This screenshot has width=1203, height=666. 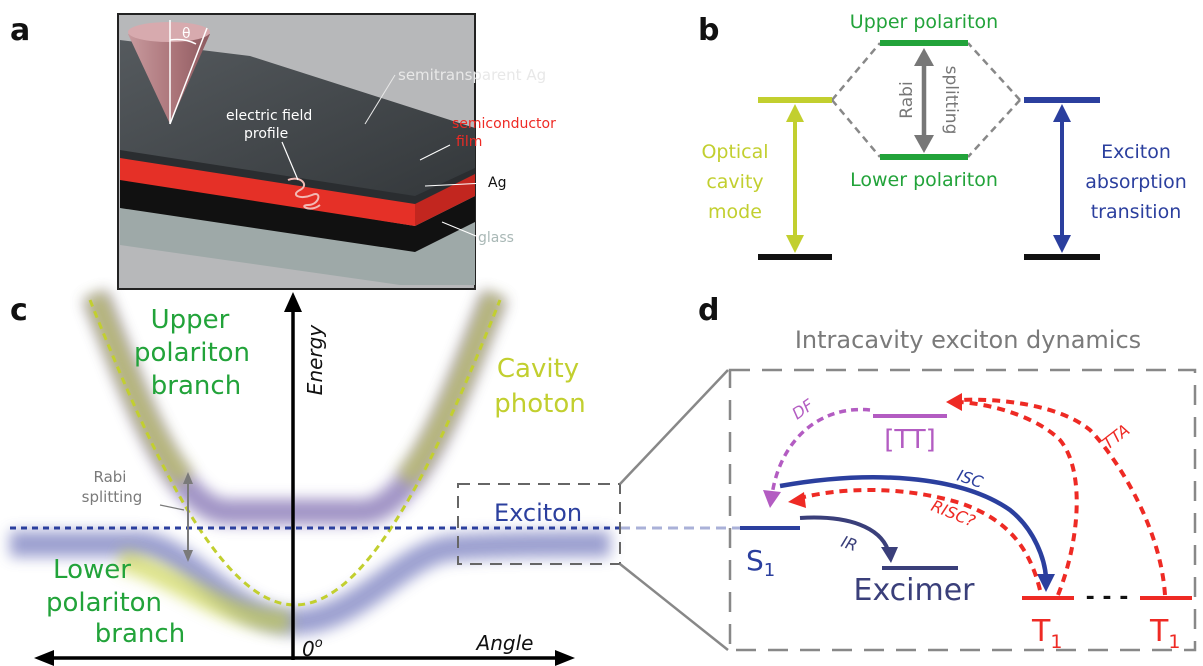 What do you see at coordinates (312, 648) in the screenshot?
I see `zero-angle-label: 0o` at bounding box center [312, 648].